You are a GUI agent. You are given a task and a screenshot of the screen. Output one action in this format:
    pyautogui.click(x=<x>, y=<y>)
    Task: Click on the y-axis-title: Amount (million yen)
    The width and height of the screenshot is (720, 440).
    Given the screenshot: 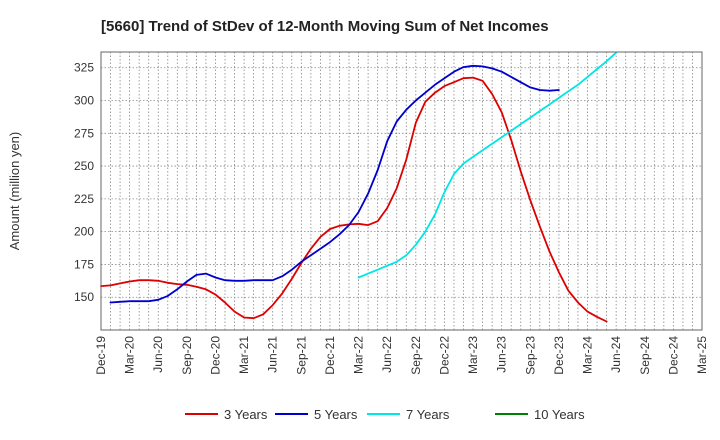 What is the action you would take?
    pyautogui.click(x=14, y=191)
    